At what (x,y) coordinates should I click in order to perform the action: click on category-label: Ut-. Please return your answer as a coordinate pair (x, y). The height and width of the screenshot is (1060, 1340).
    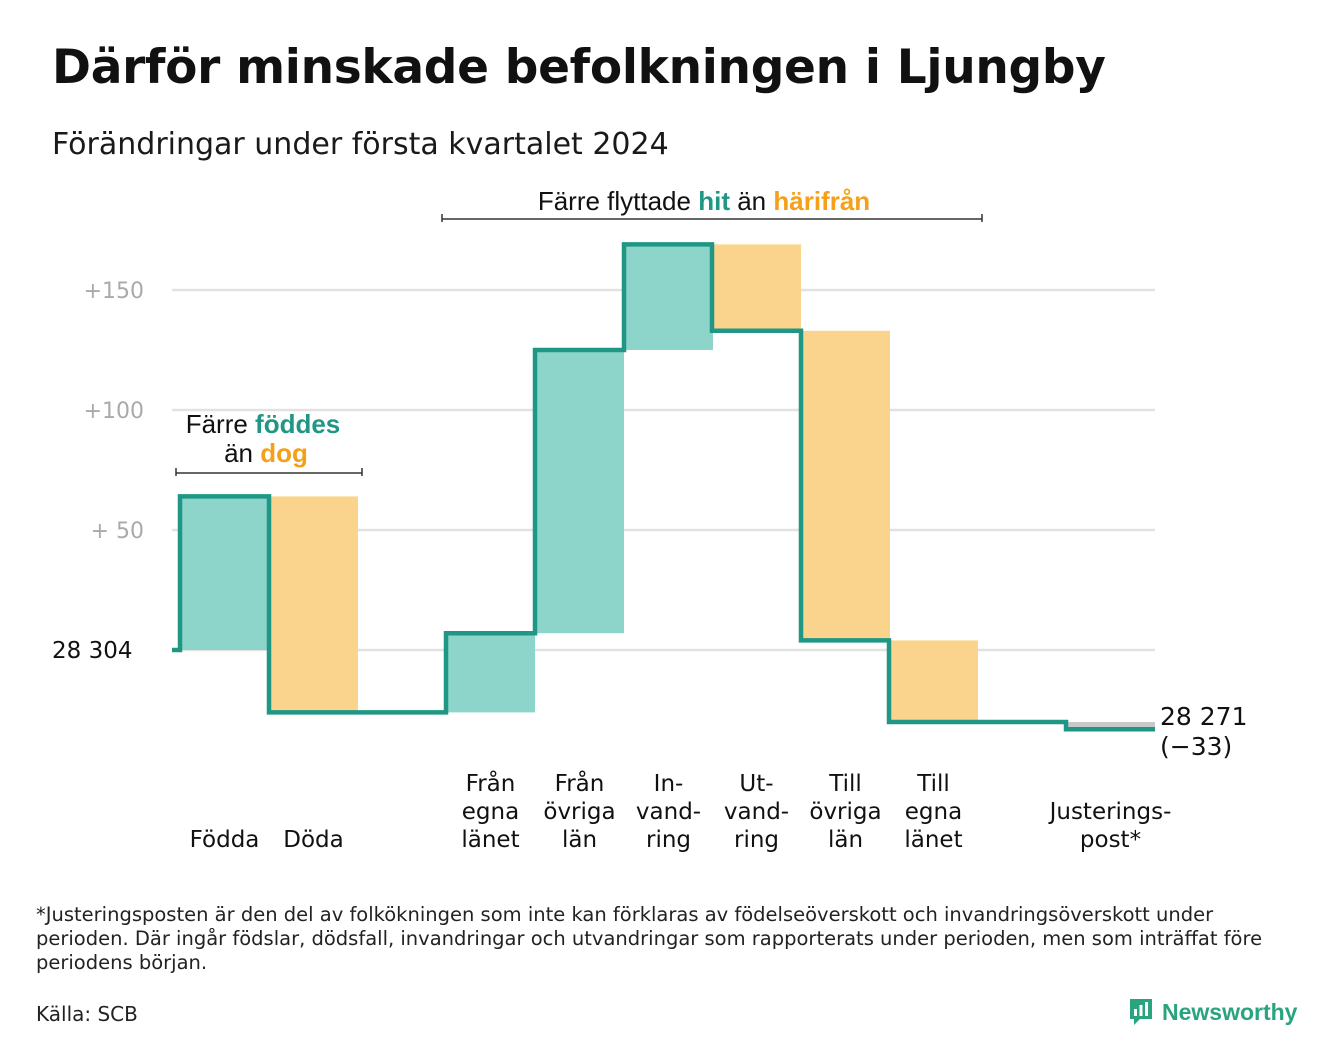
    Looking at the image, I should click on (756, 784).